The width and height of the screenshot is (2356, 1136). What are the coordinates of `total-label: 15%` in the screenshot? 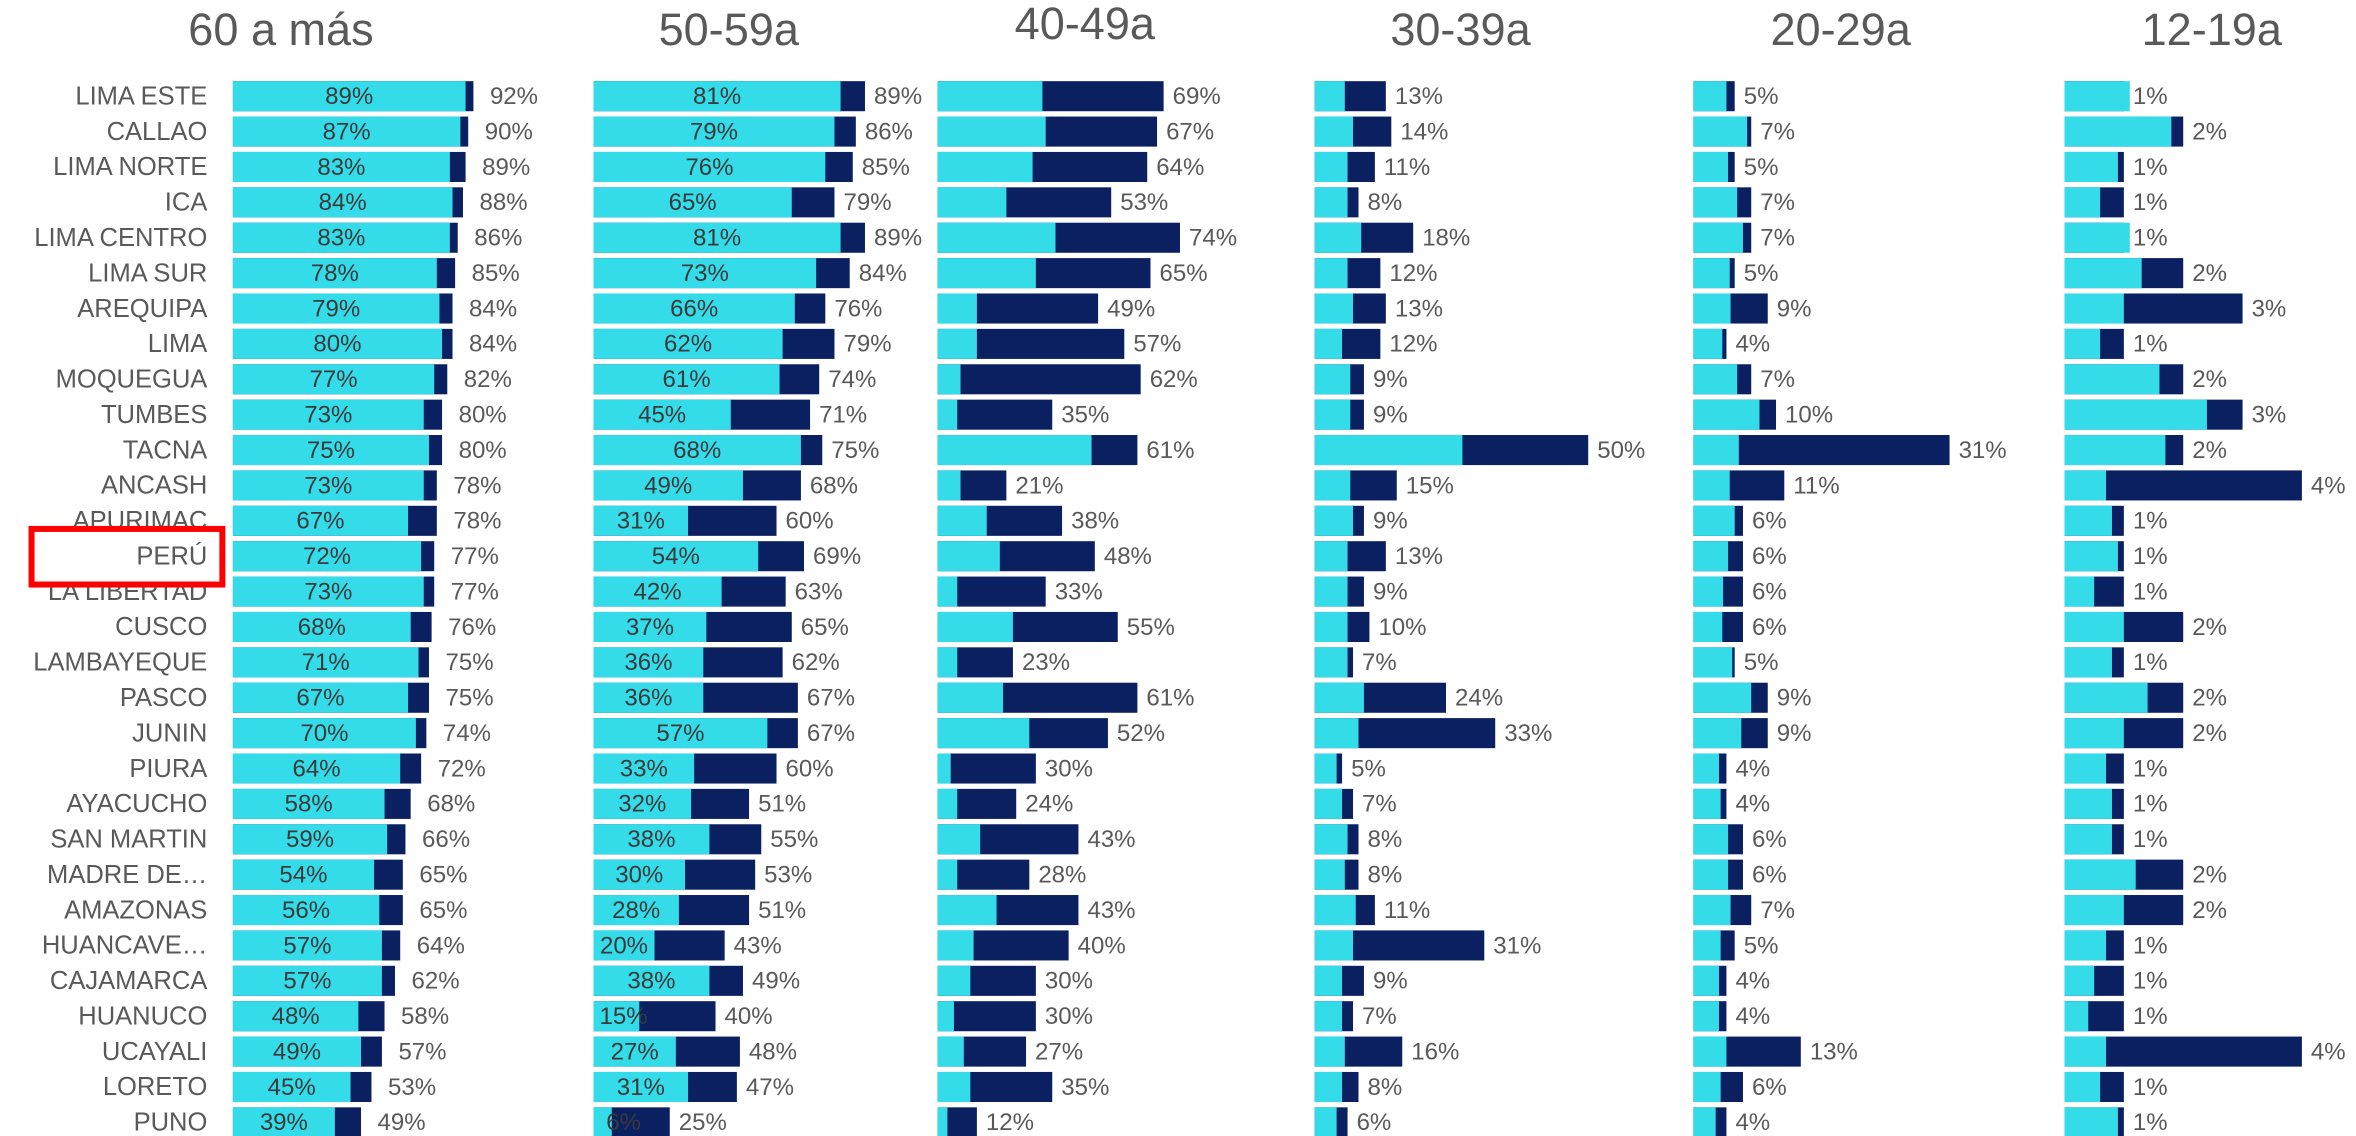 It's located at (1430, 485).